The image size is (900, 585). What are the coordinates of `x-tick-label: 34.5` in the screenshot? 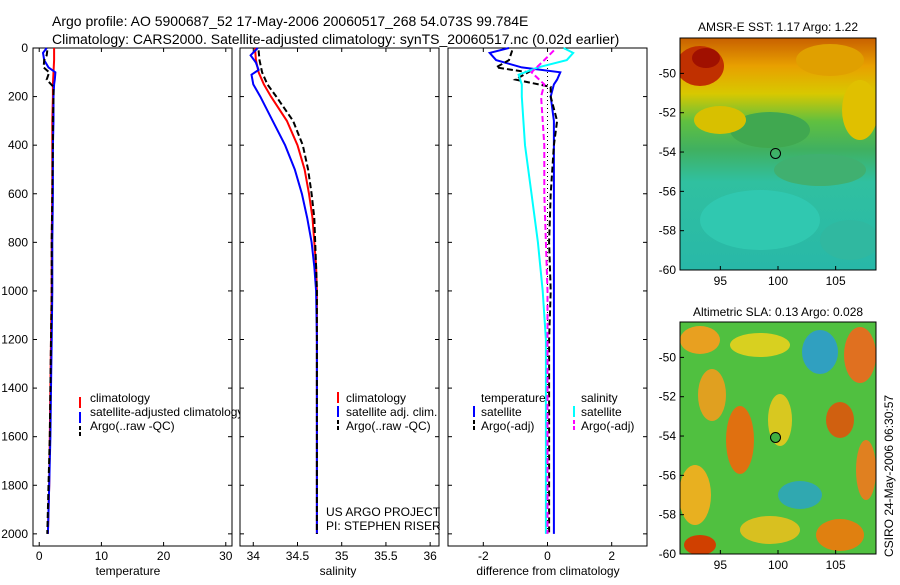 It's located at (298, 556).